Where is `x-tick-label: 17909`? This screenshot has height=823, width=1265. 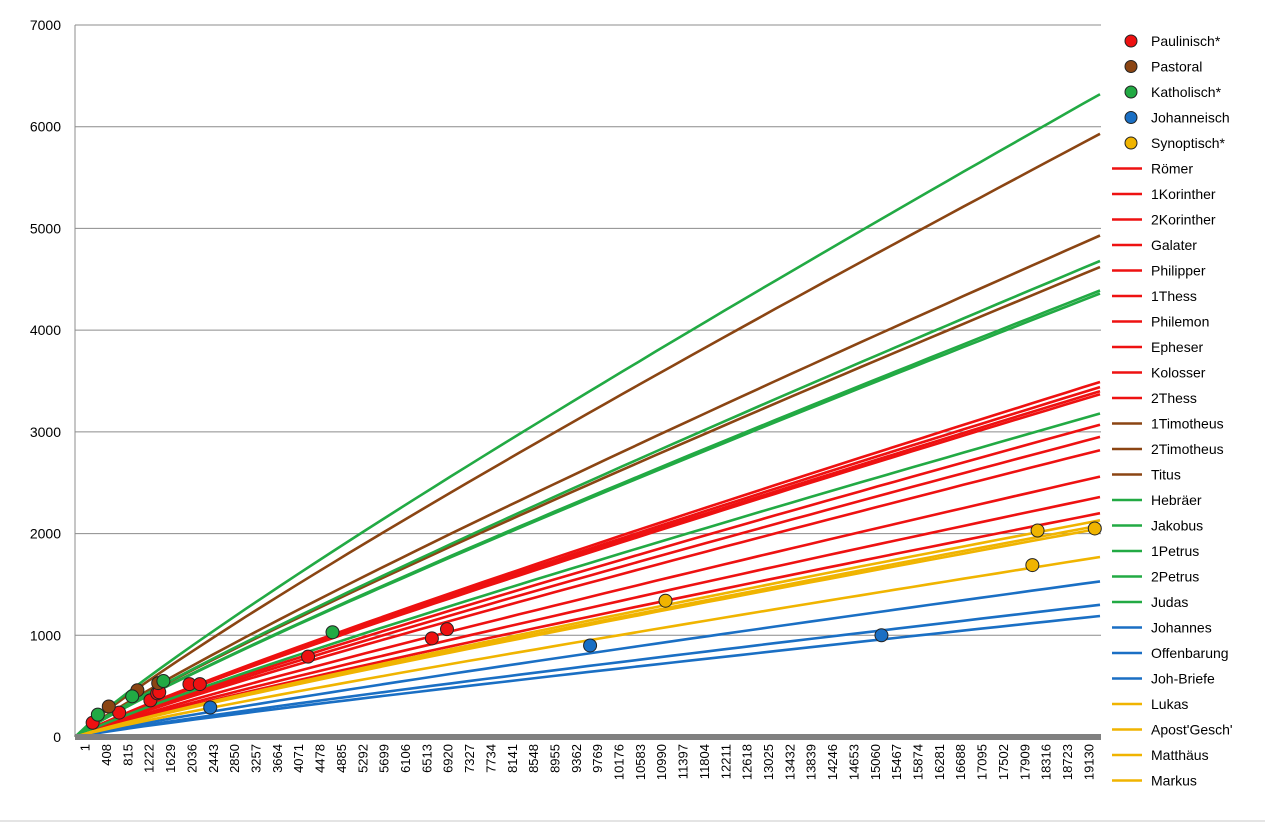 x-tick-label: 17909 is located at coordinates (1024, 762).